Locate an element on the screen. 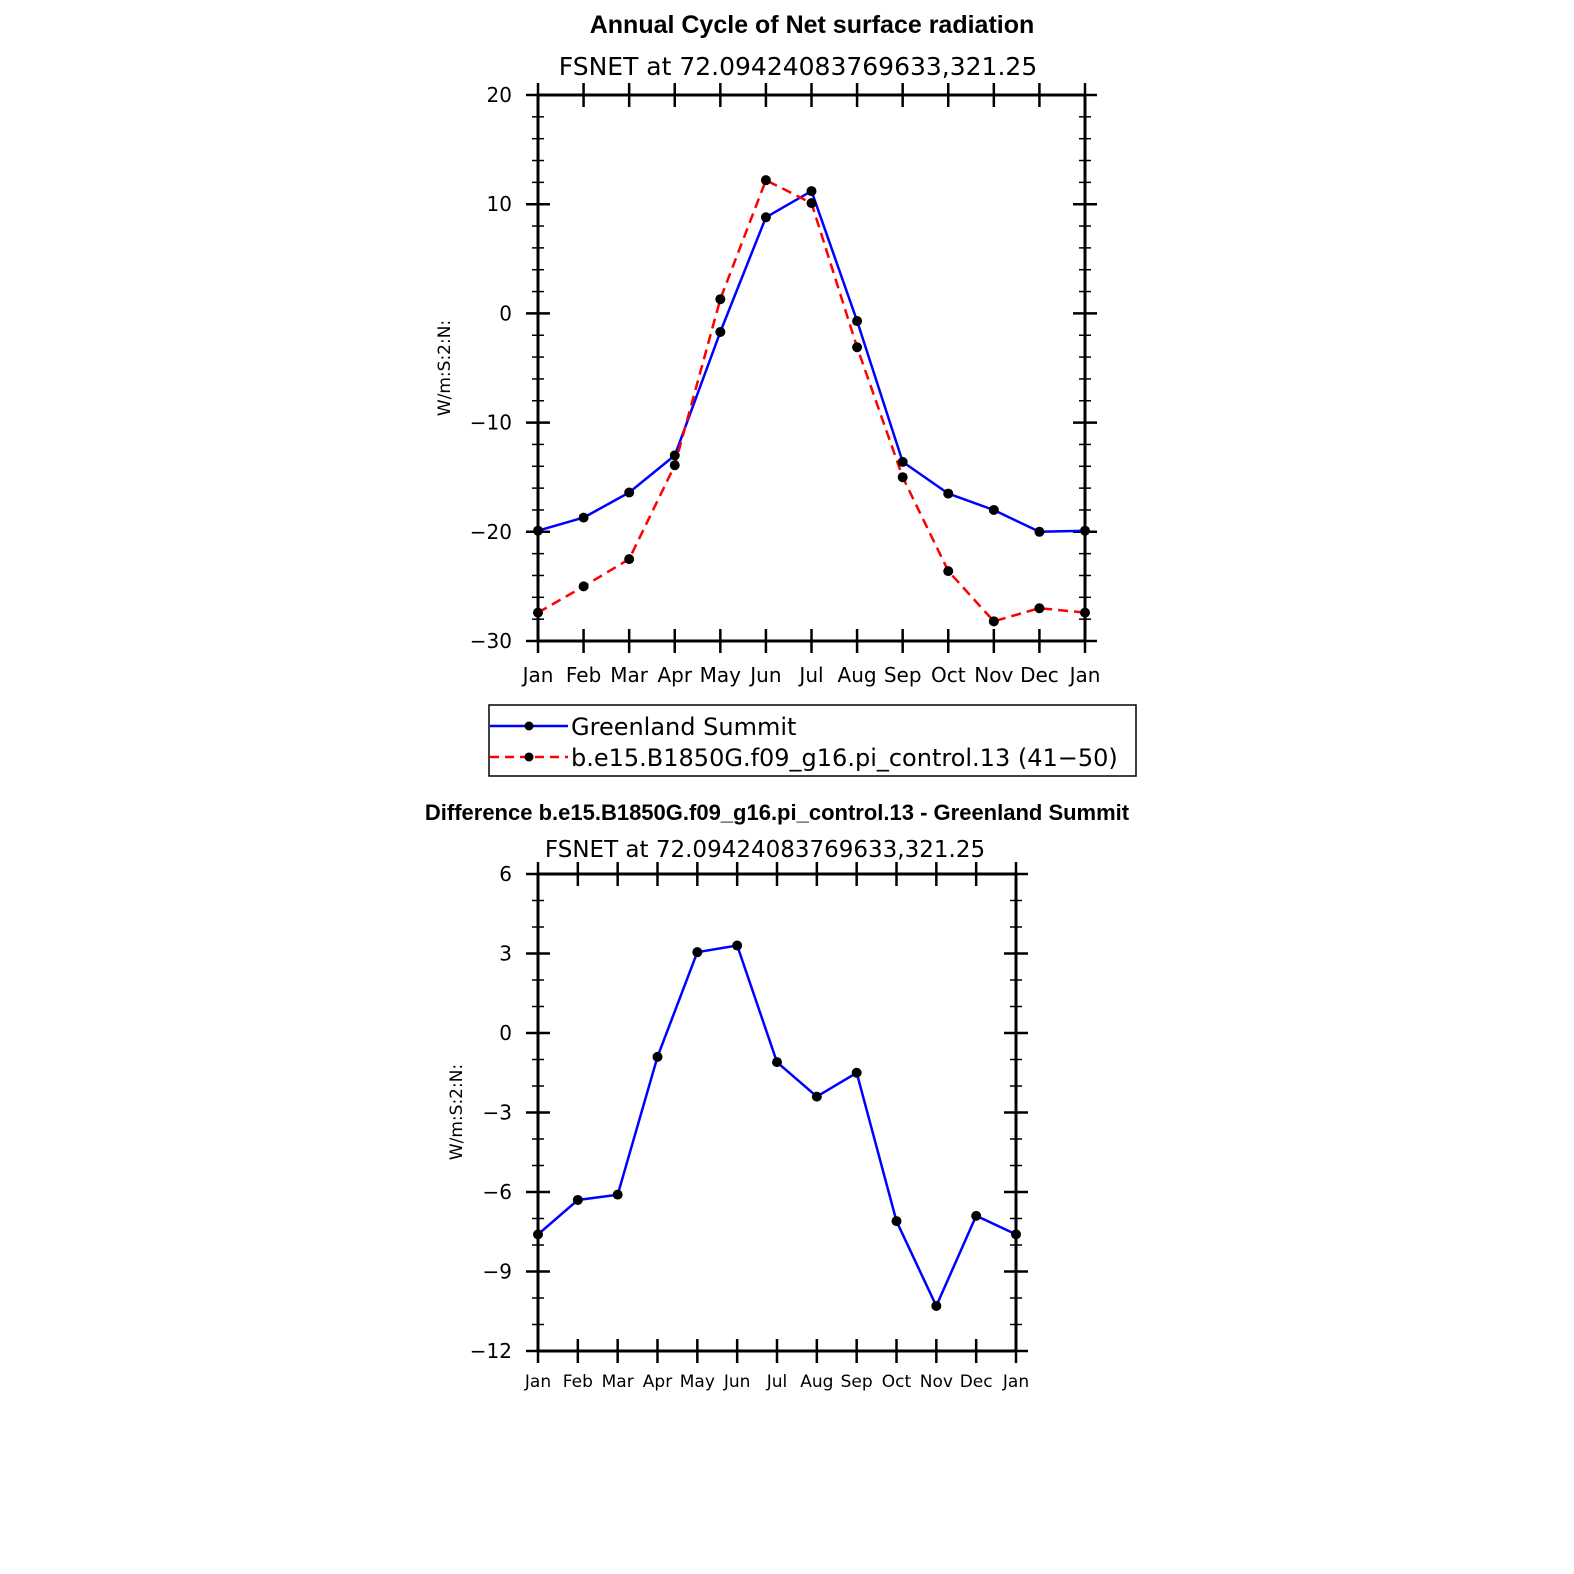 This screenshot has width=1574, height=1574. chart2-xtick-label: Nov is located at coordinates (936, 1382).